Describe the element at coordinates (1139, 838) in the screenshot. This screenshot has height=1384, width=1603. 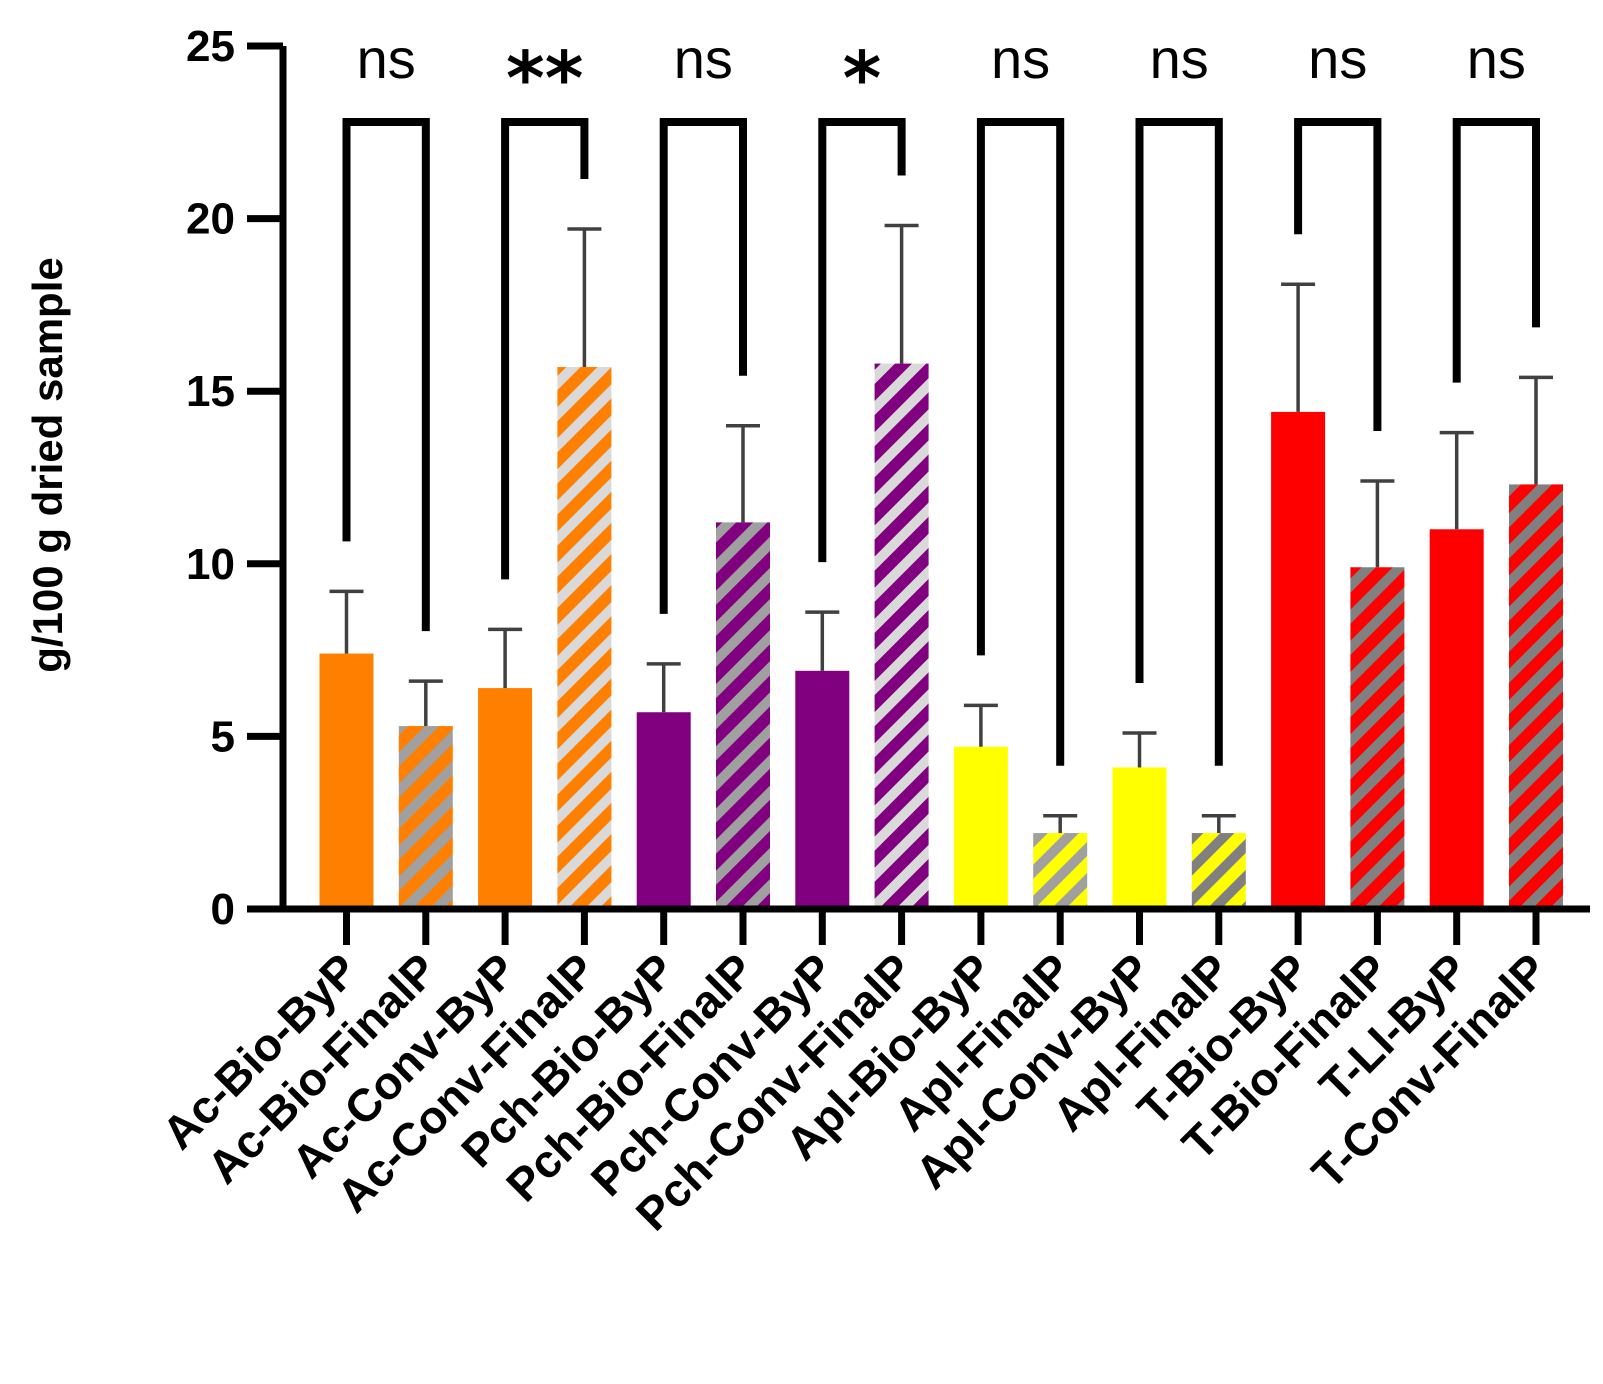
I see `bar-apl-conv-byp` at that location.